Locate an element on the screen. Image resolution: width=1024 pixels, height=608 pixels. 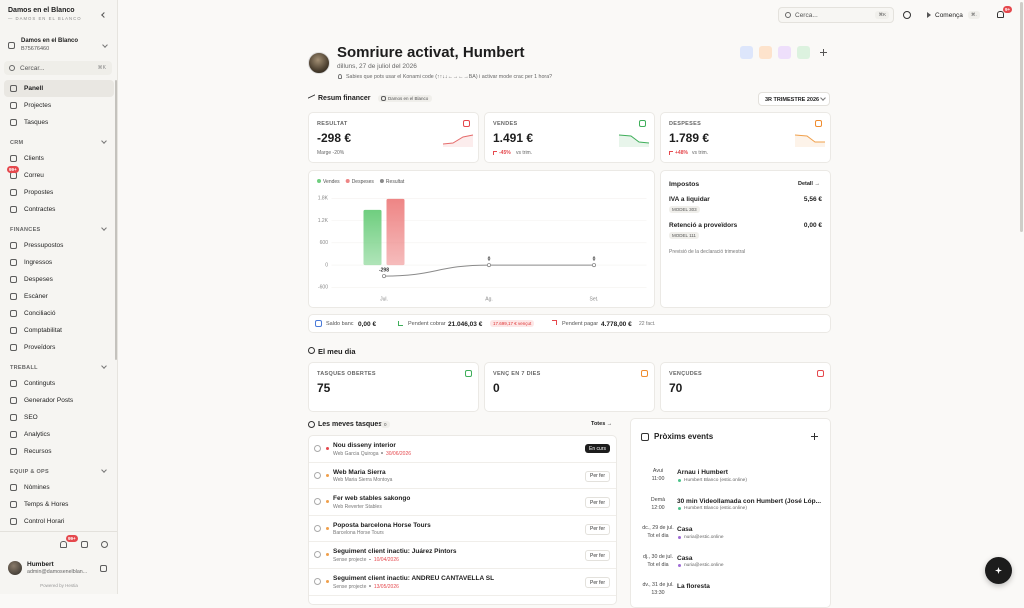
day-card: TASQUES OBERTES 75 is located at coordinates (393, 387).